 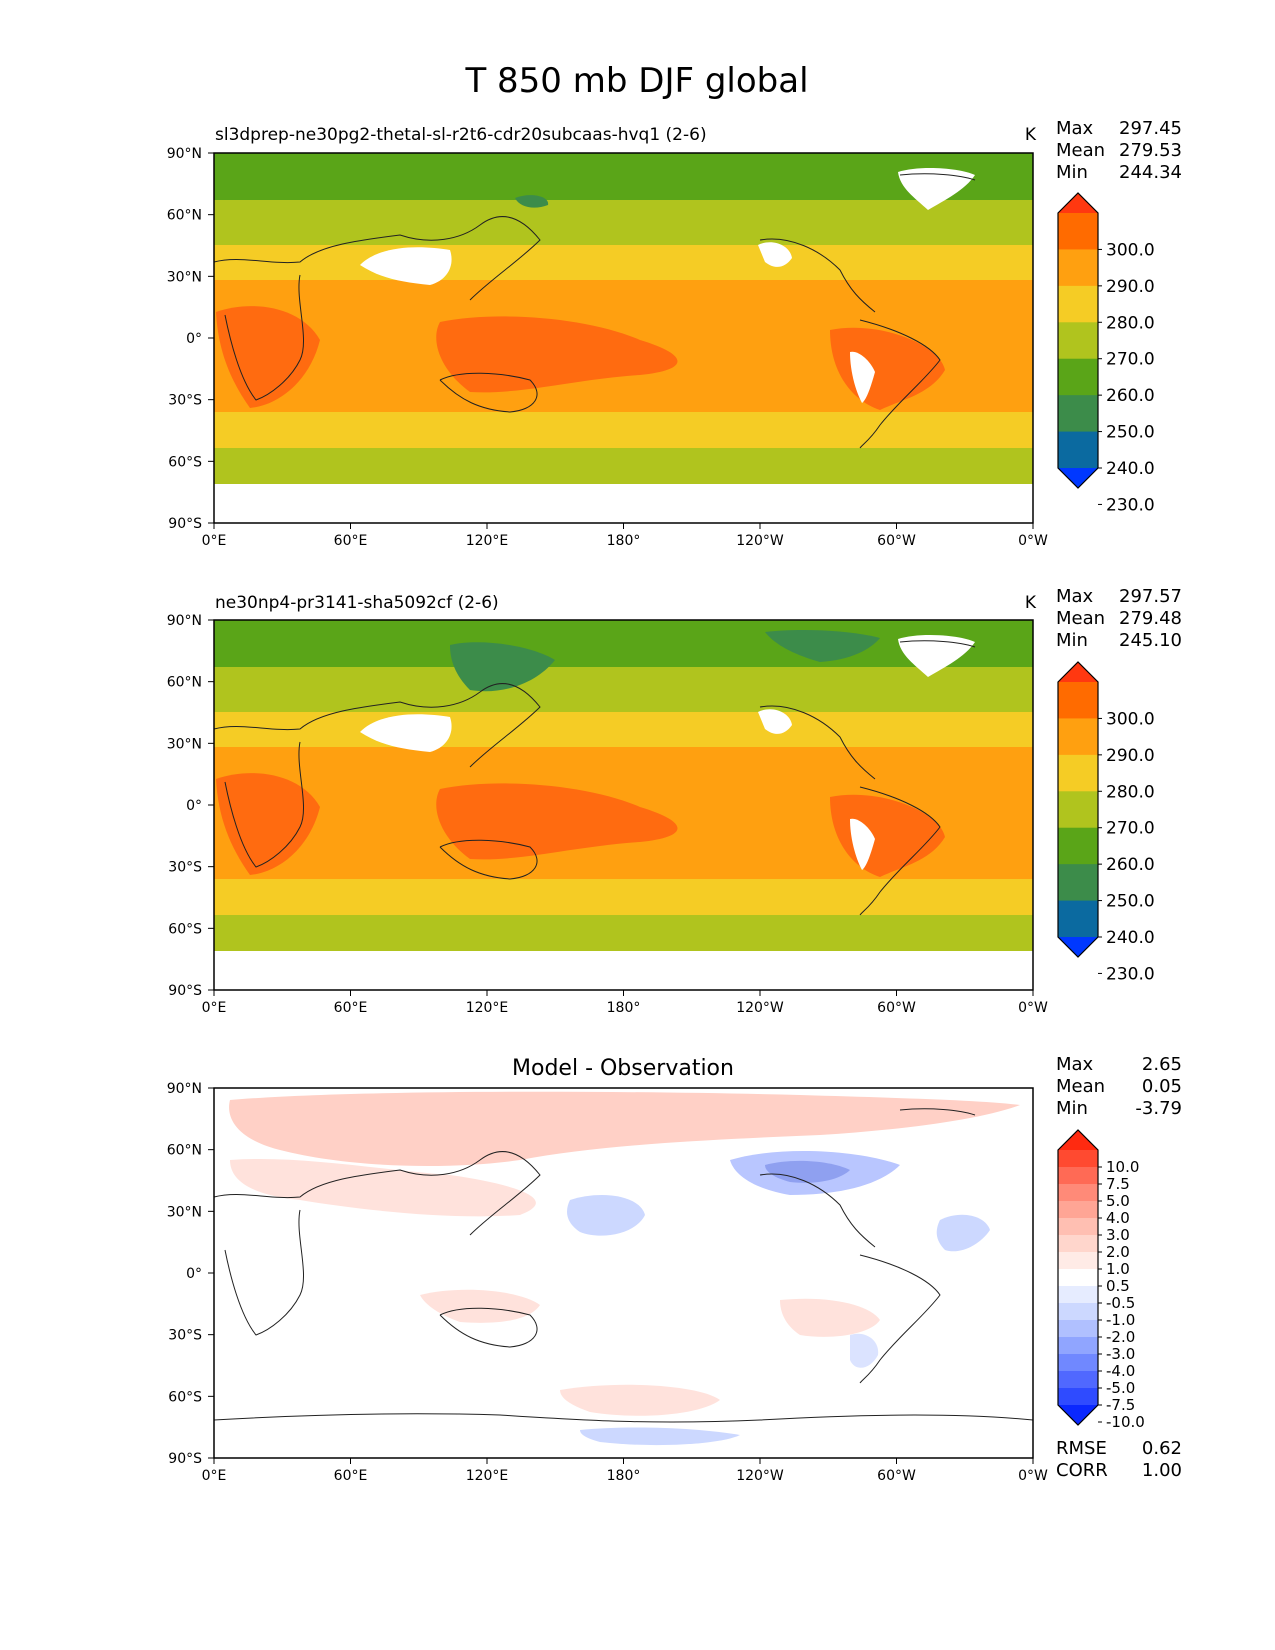 I want to click on panel-2-rockies, so click(x=775, y=721).